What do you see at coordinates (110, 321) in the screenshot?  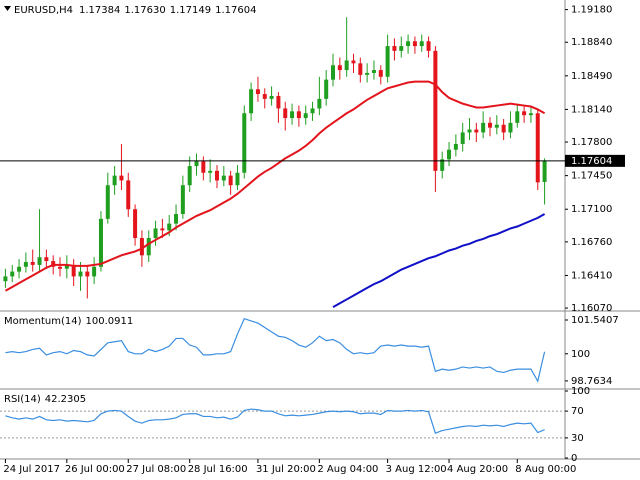 I see `indicator-value: 100.0911` at bounding box center [110, 321].